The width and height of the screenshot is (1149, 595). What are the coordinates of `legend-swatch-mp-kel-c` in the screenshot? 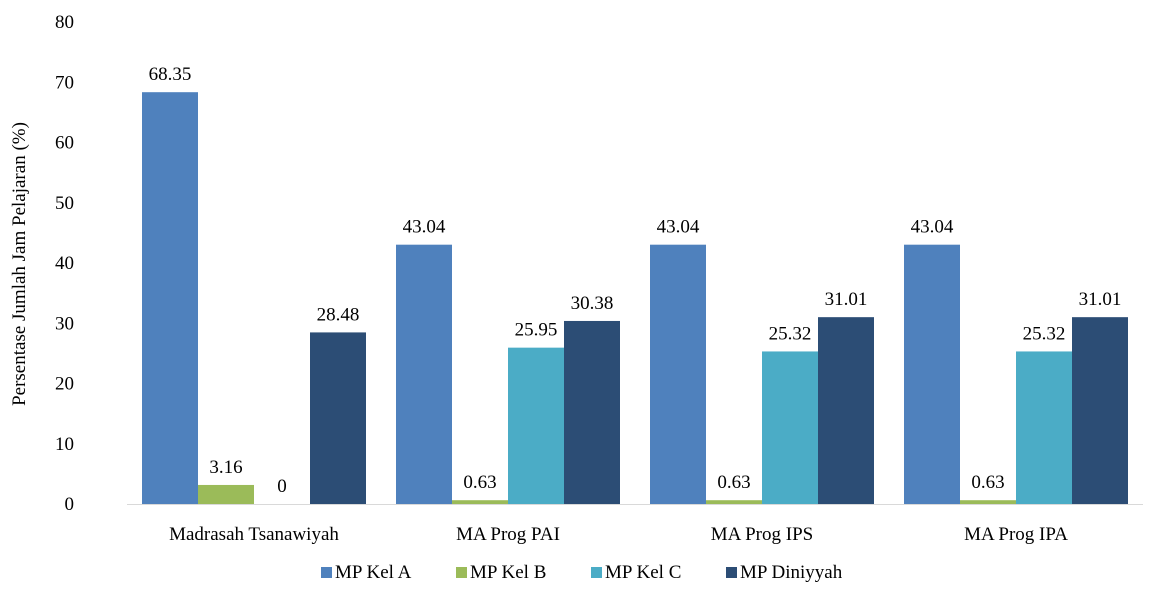 It's located at (596, 572).